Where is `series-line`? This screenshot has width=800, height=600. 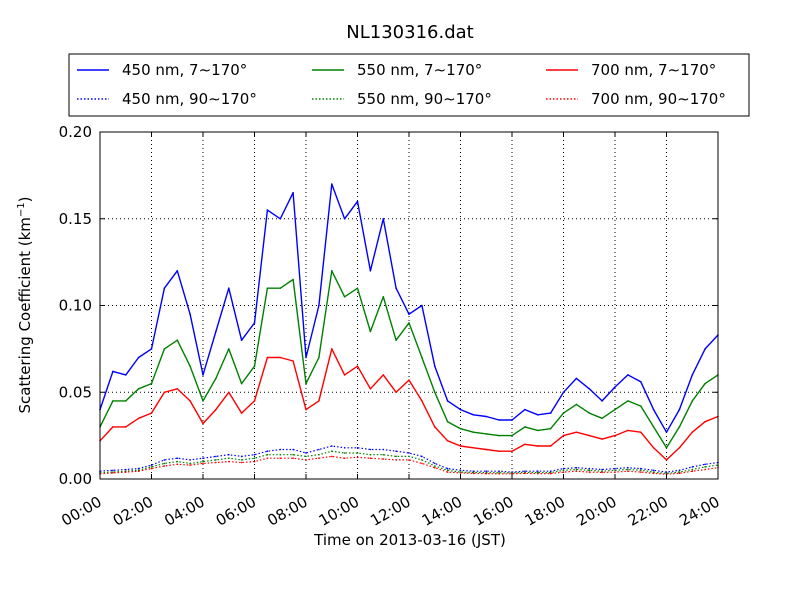
series-line is located at coordinates (409, 462).